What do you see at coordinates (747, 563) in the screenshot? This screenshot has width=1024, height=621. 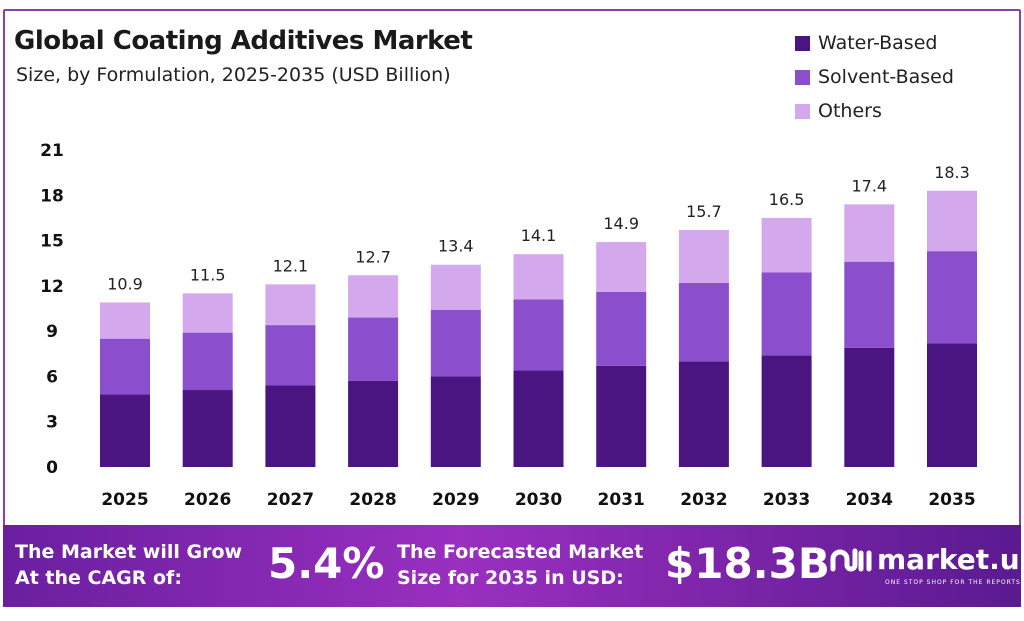 I see `forecast-value: $18.3B` at bounding box center [747, 563].